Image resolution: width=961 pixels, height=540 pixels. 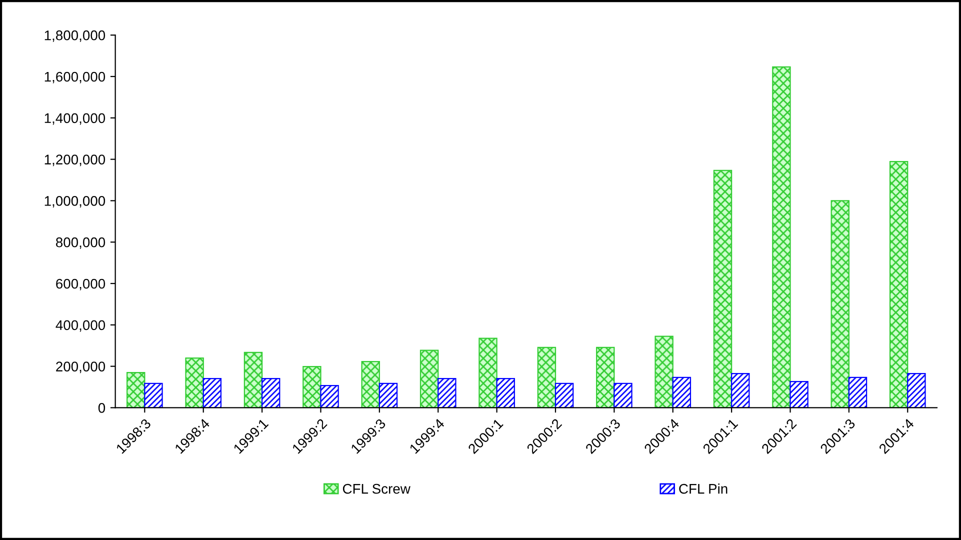 What do you see at coordinates (75, 202) in the screenshot?
I see `y-tick-label: 1,000,000` at bounding box center [75, 202].